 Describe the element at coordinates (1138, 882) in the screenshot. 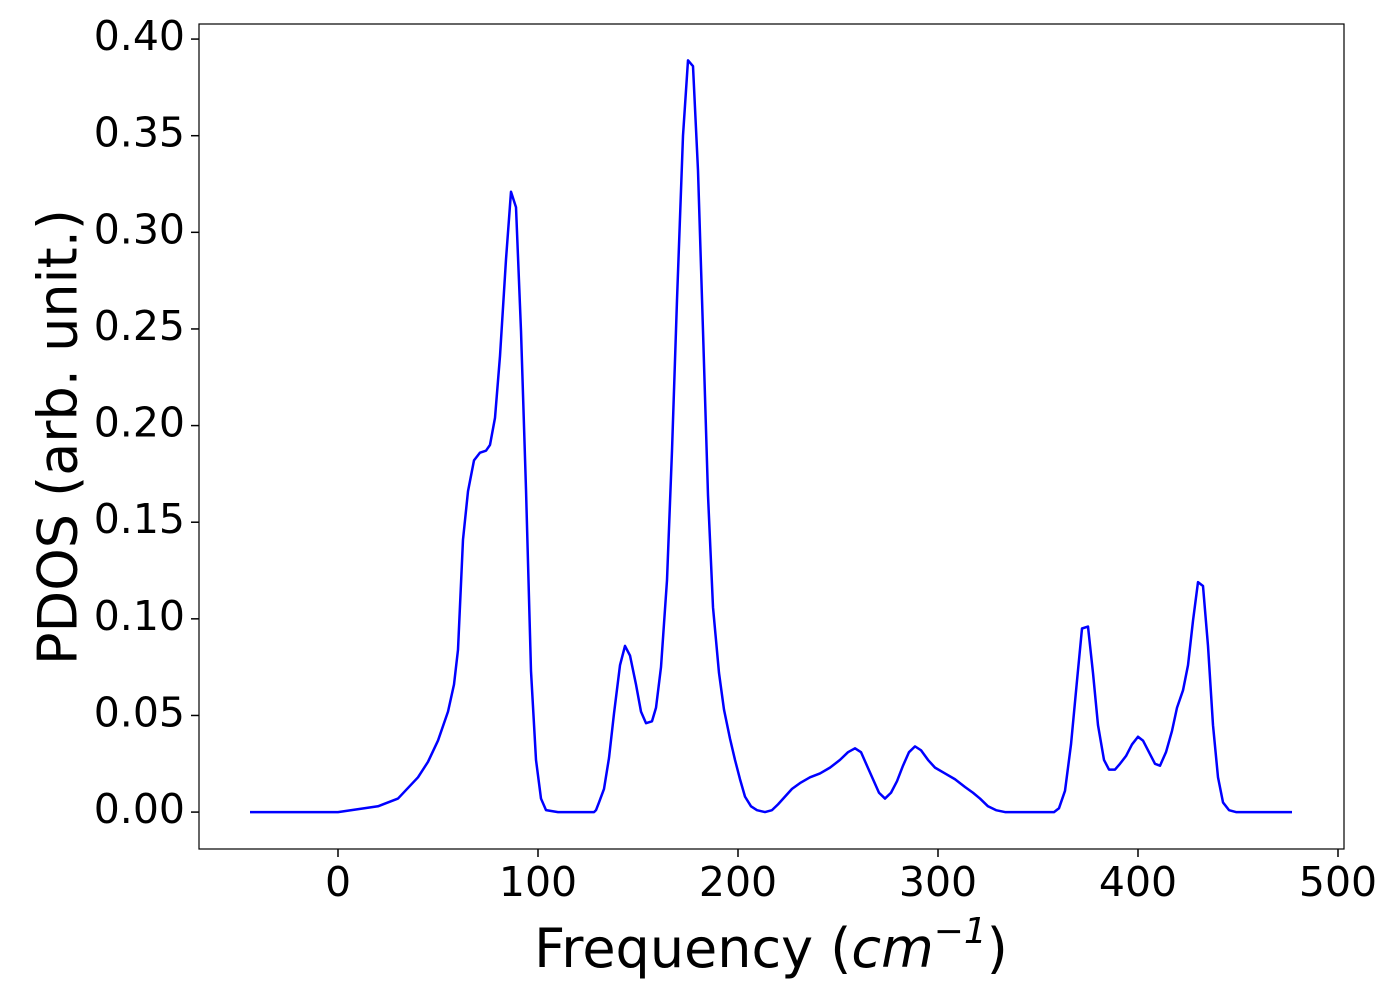

I see `x-tick-label: 400` at that location.